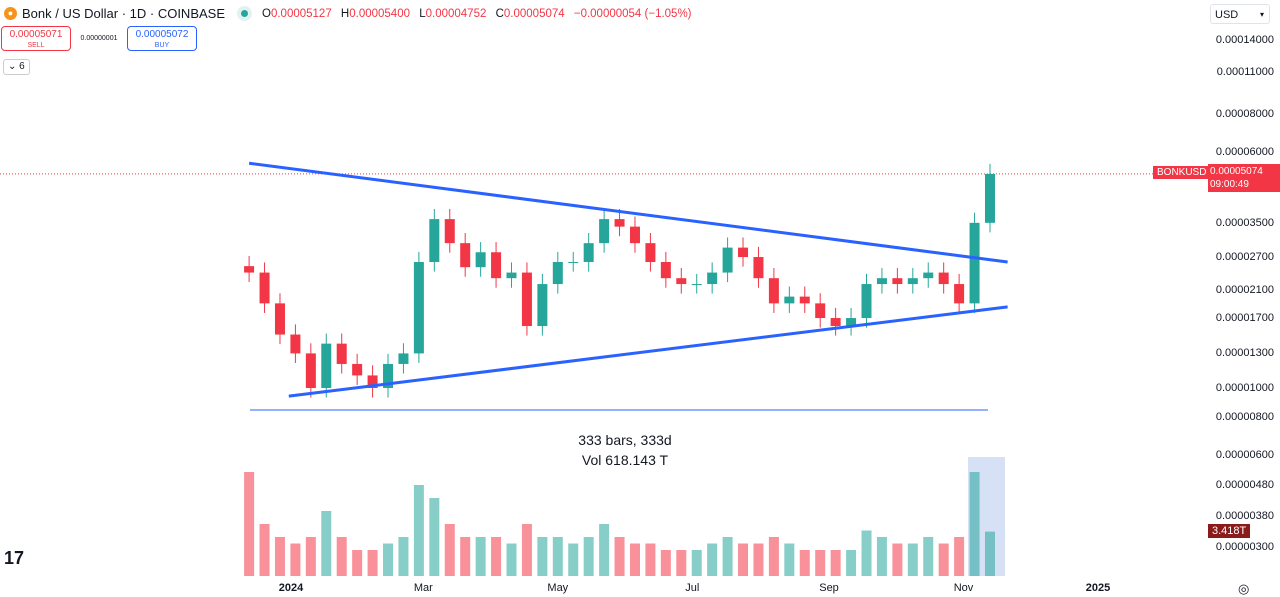 The width and height of the screenshot is (1280, 597). Describe the element at coordinates (16, 67) in the screenshot. I see `indicators-toggle: ⌄ 6` at that location.